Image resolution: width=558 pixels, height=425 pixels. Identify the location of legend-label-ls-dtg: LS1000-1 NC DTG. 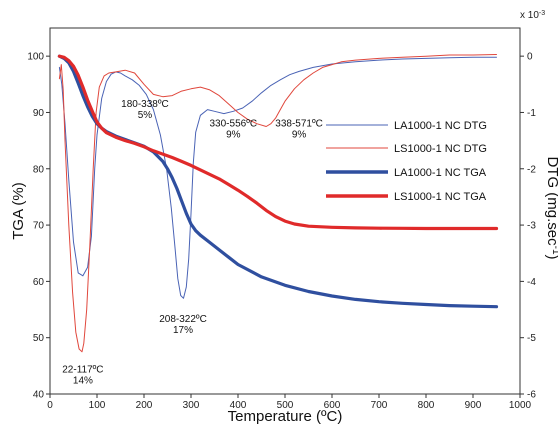
(440, 149).